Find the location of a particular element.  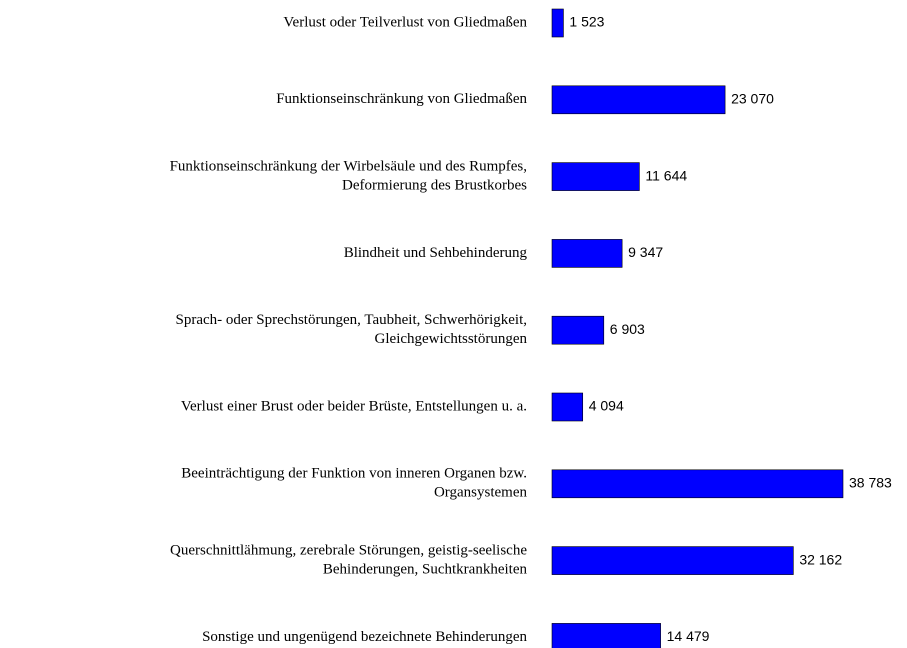

value-label: 32 162 is located at coordinates (820, 559).